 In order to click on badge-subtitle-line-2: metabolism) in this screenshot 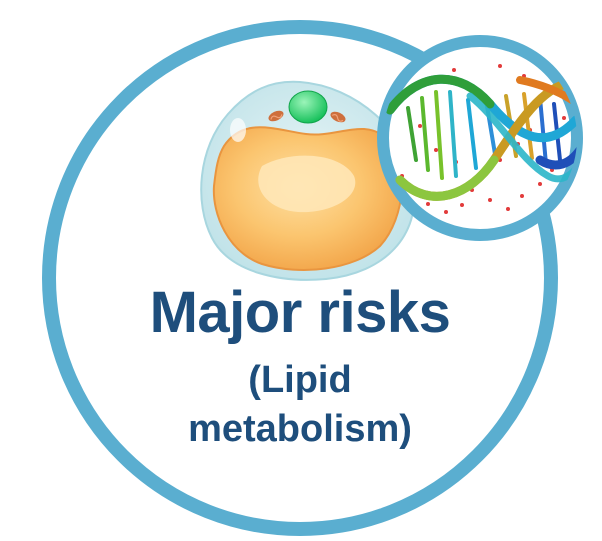, I will do `click(300, 429)`.